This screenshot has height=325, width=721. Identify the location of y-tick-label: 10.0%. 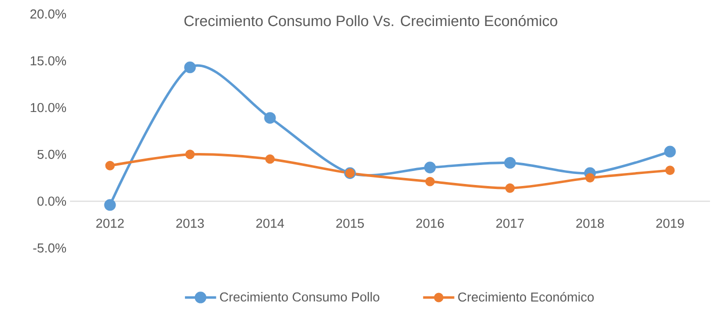
(48, 107).